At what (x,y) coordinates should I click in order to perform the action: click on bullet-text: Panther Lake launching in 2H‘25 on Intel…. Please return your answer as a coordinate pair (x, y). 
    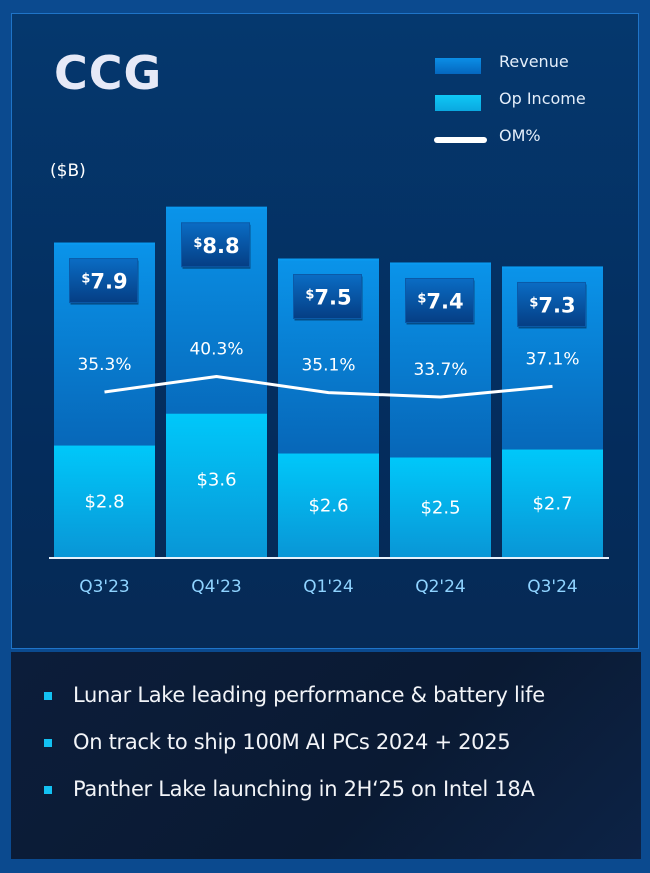
    Looking at the image, I should click on (304, 789).